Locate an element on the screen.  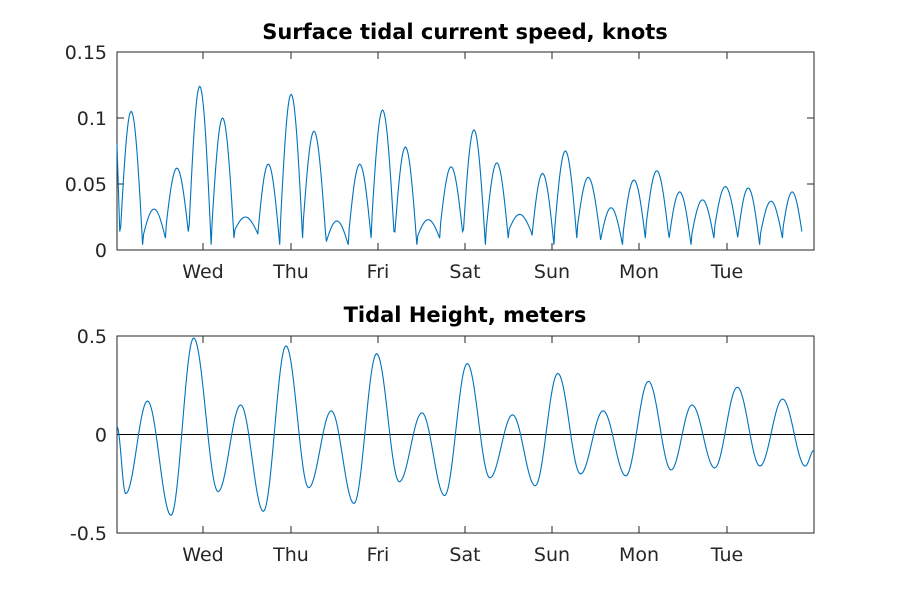
tidal-height-x-tick-label: Mon is located at coordinates (639, 555).